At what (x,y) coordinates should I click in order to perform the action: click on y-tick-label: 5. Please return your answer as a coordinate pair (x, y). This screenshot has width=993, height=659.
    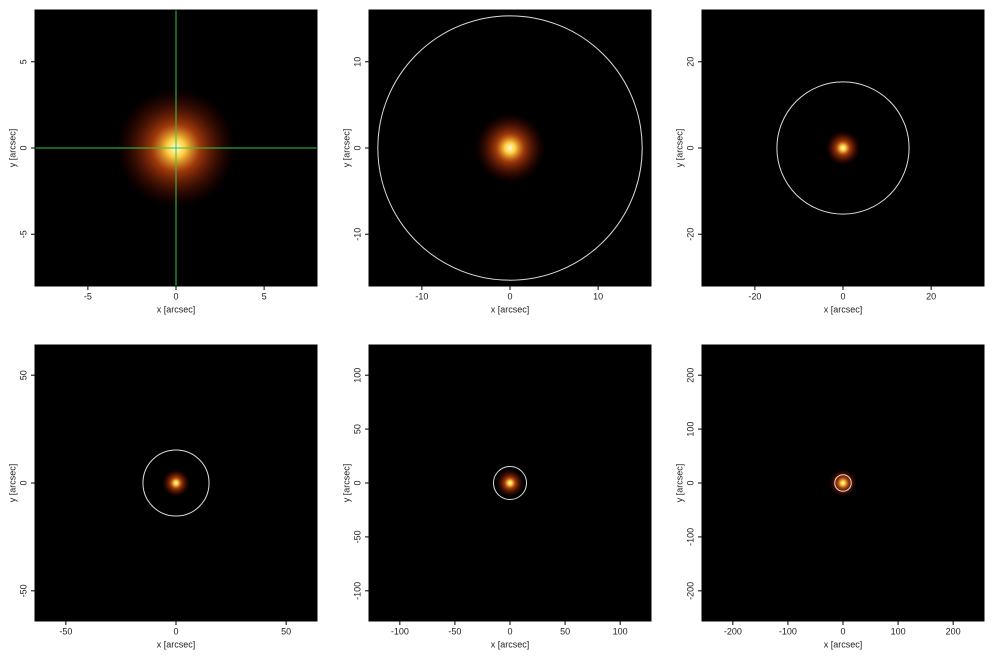
    Looking at the image, I should click on (23, 61).